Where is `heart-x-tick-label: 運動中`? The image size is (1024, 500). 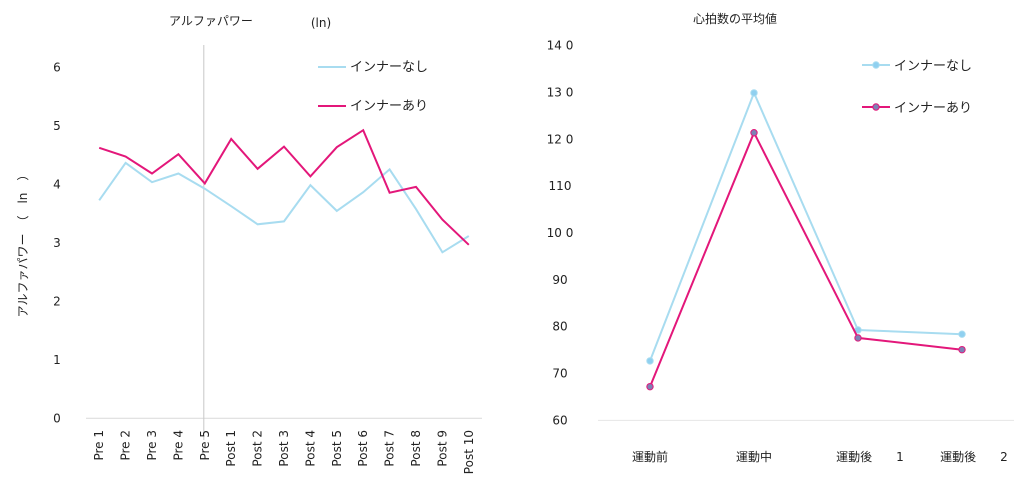 heart-x-tick-label: 運動中 is located at coordinates (754, 456).